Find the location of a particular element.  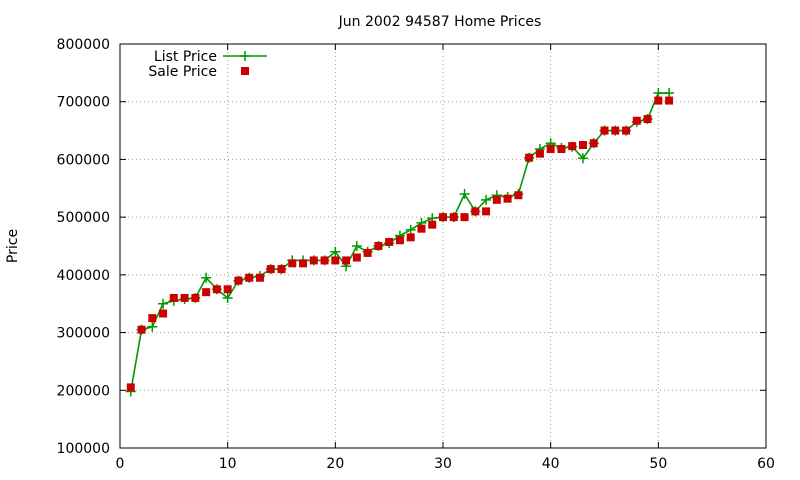

y-tick-label: 600000 is located at coordinates (83, 160).